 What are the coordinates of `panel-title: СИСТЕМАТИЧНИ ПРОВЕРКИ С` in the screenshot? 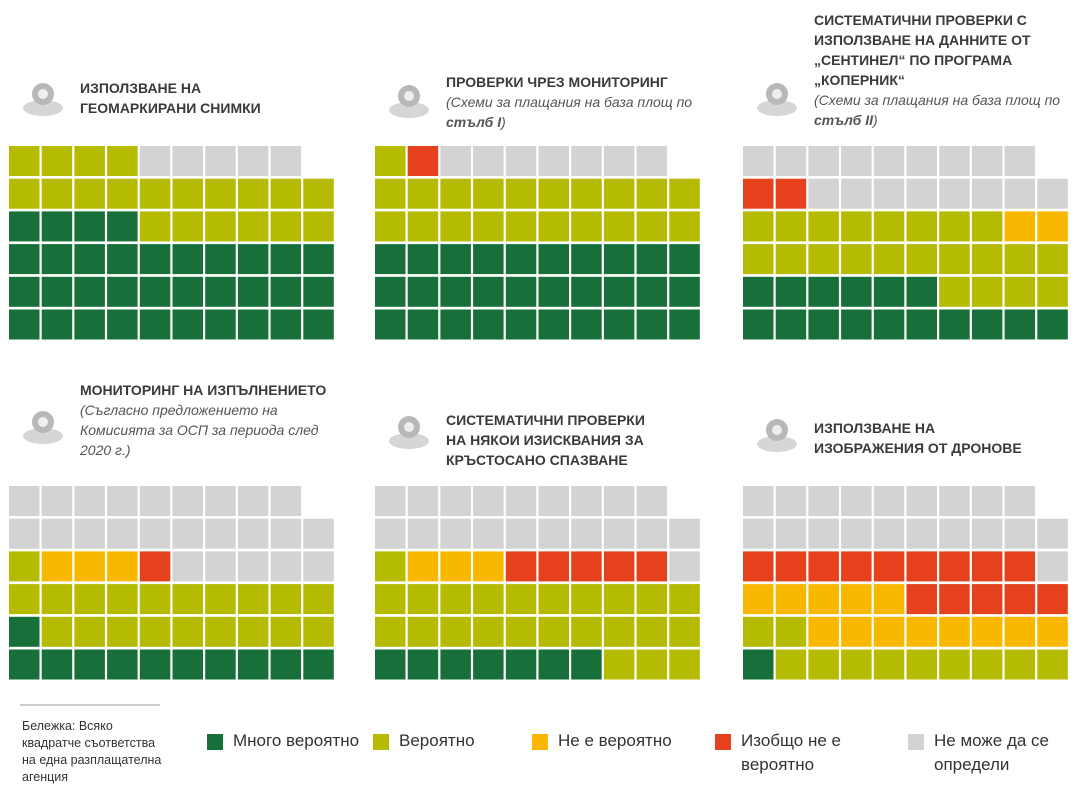 It's located at (920, 20).